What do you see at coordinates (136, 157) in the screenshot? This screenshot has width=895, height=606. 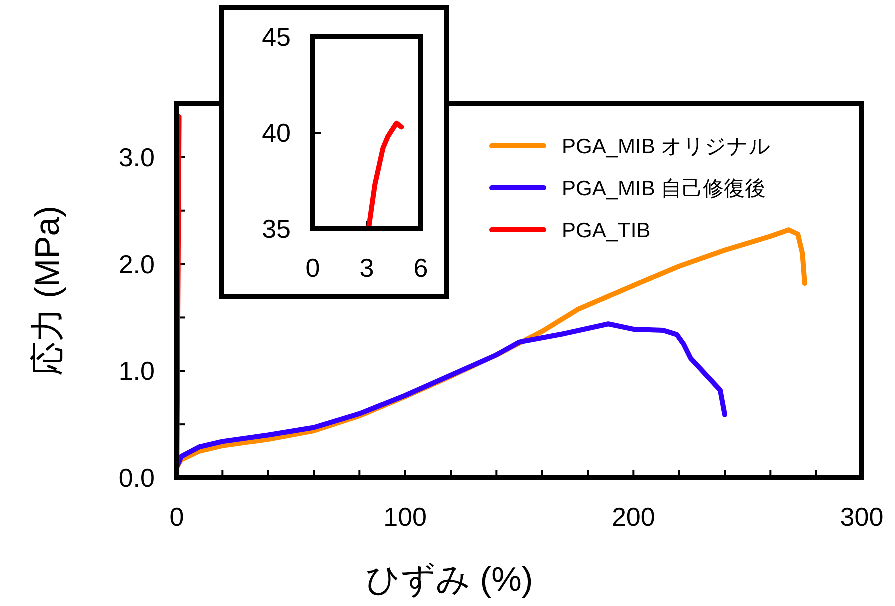 I see `y-tick-label: 3.0` at bounding box center [136, 157].